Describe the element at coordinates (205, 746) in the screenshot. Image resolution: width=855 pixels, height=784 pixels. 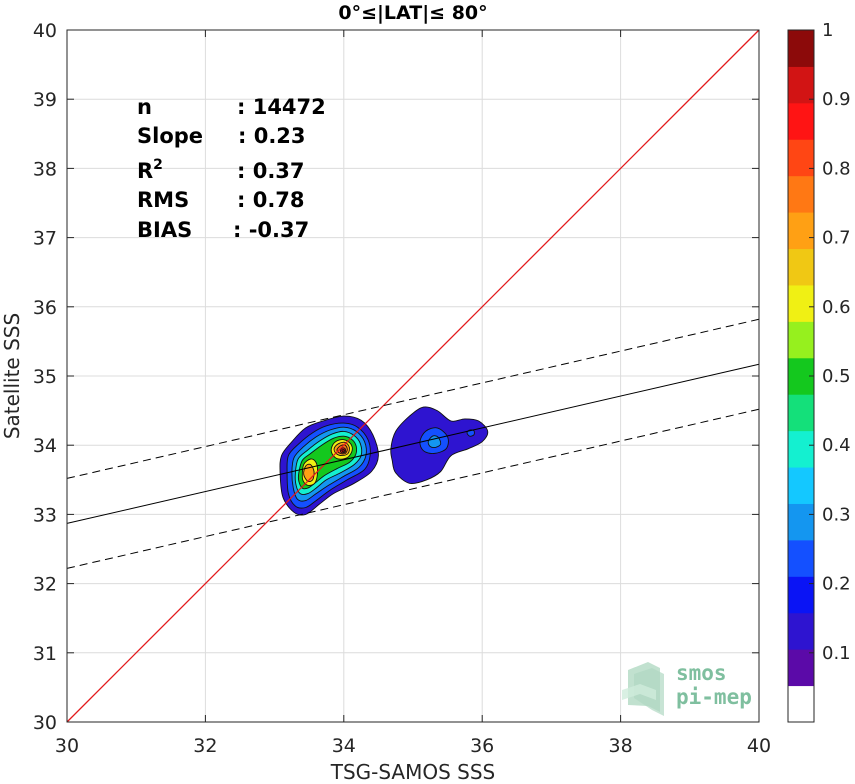
I see `x-tick-label: 32` at that location.